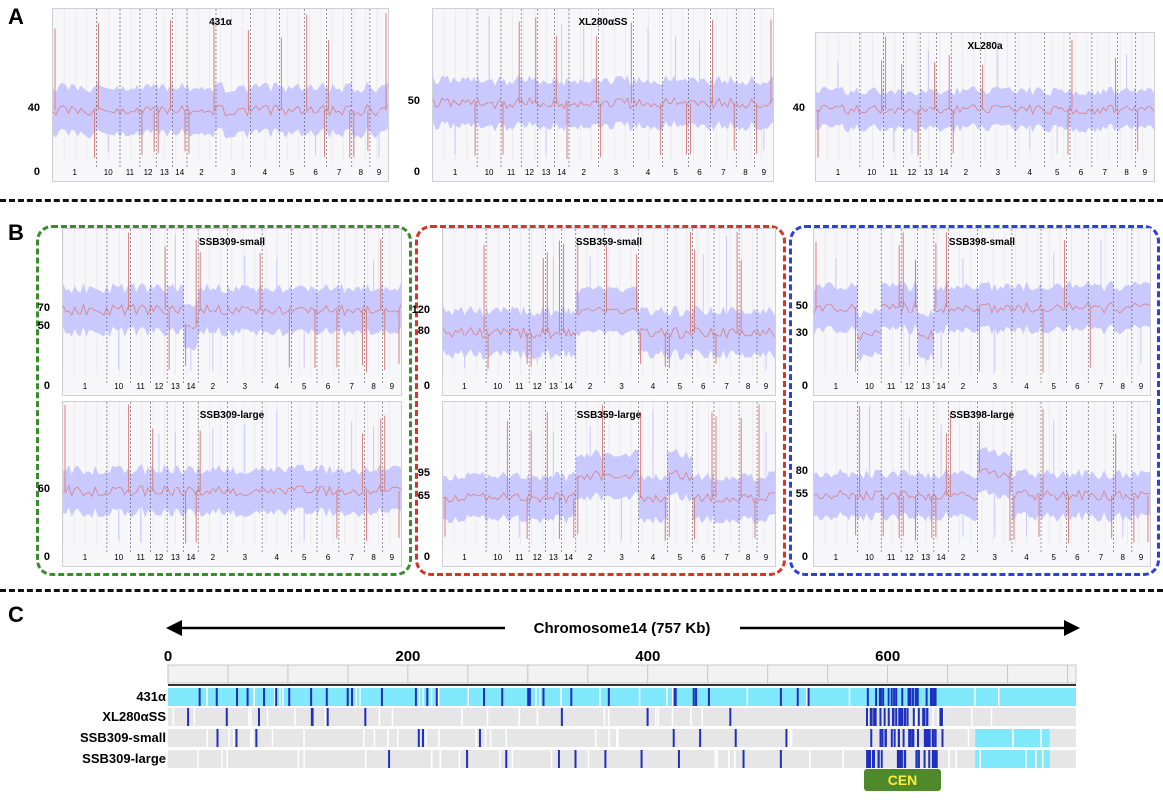 The height and width of the screenshot is (800, 1163). Describe the element at coordinates (985, 107) in the screenshot. I see `coverage-plot-2: 1 10 11 12 13 14 2 3 4 5 6 7 8 9 XL280a` at that location.